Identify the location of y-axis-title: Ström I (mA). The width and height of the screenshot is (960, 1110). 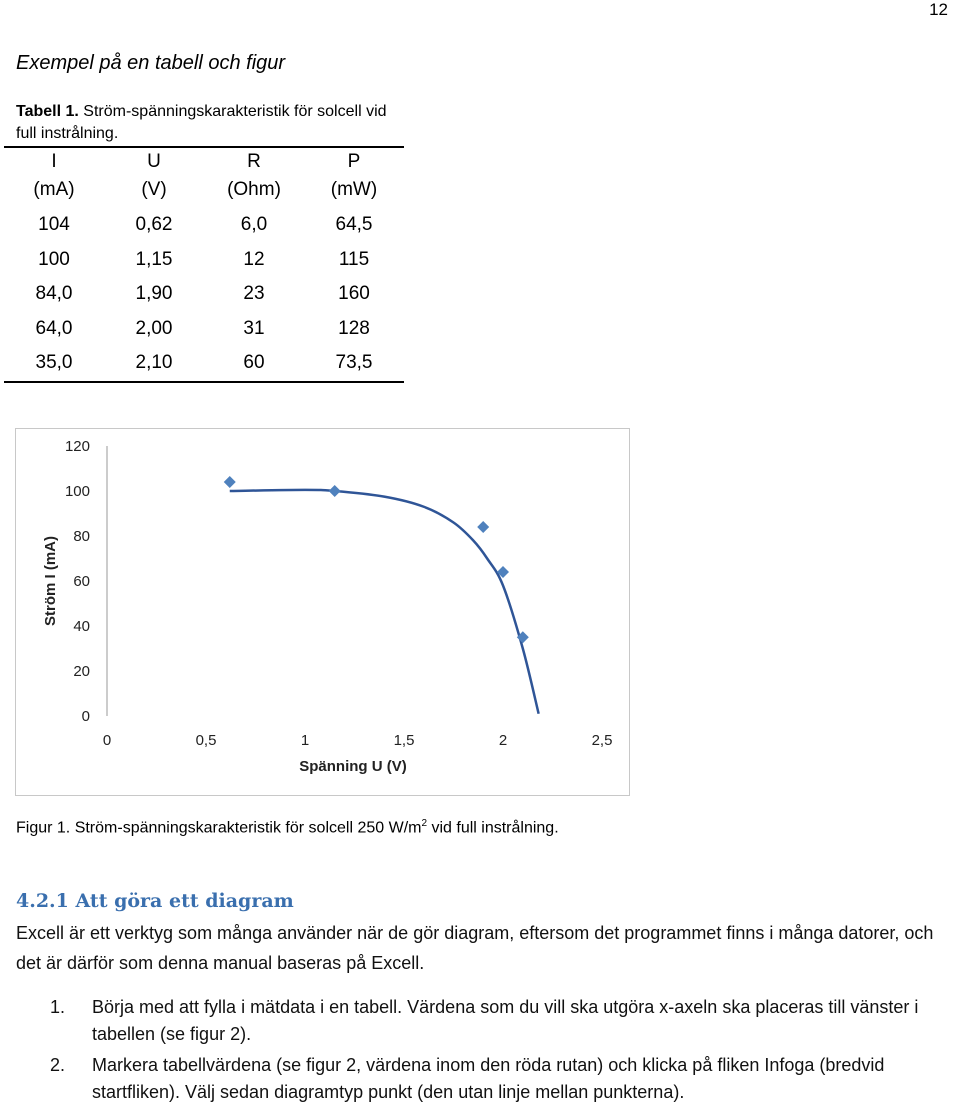
(50, 581).